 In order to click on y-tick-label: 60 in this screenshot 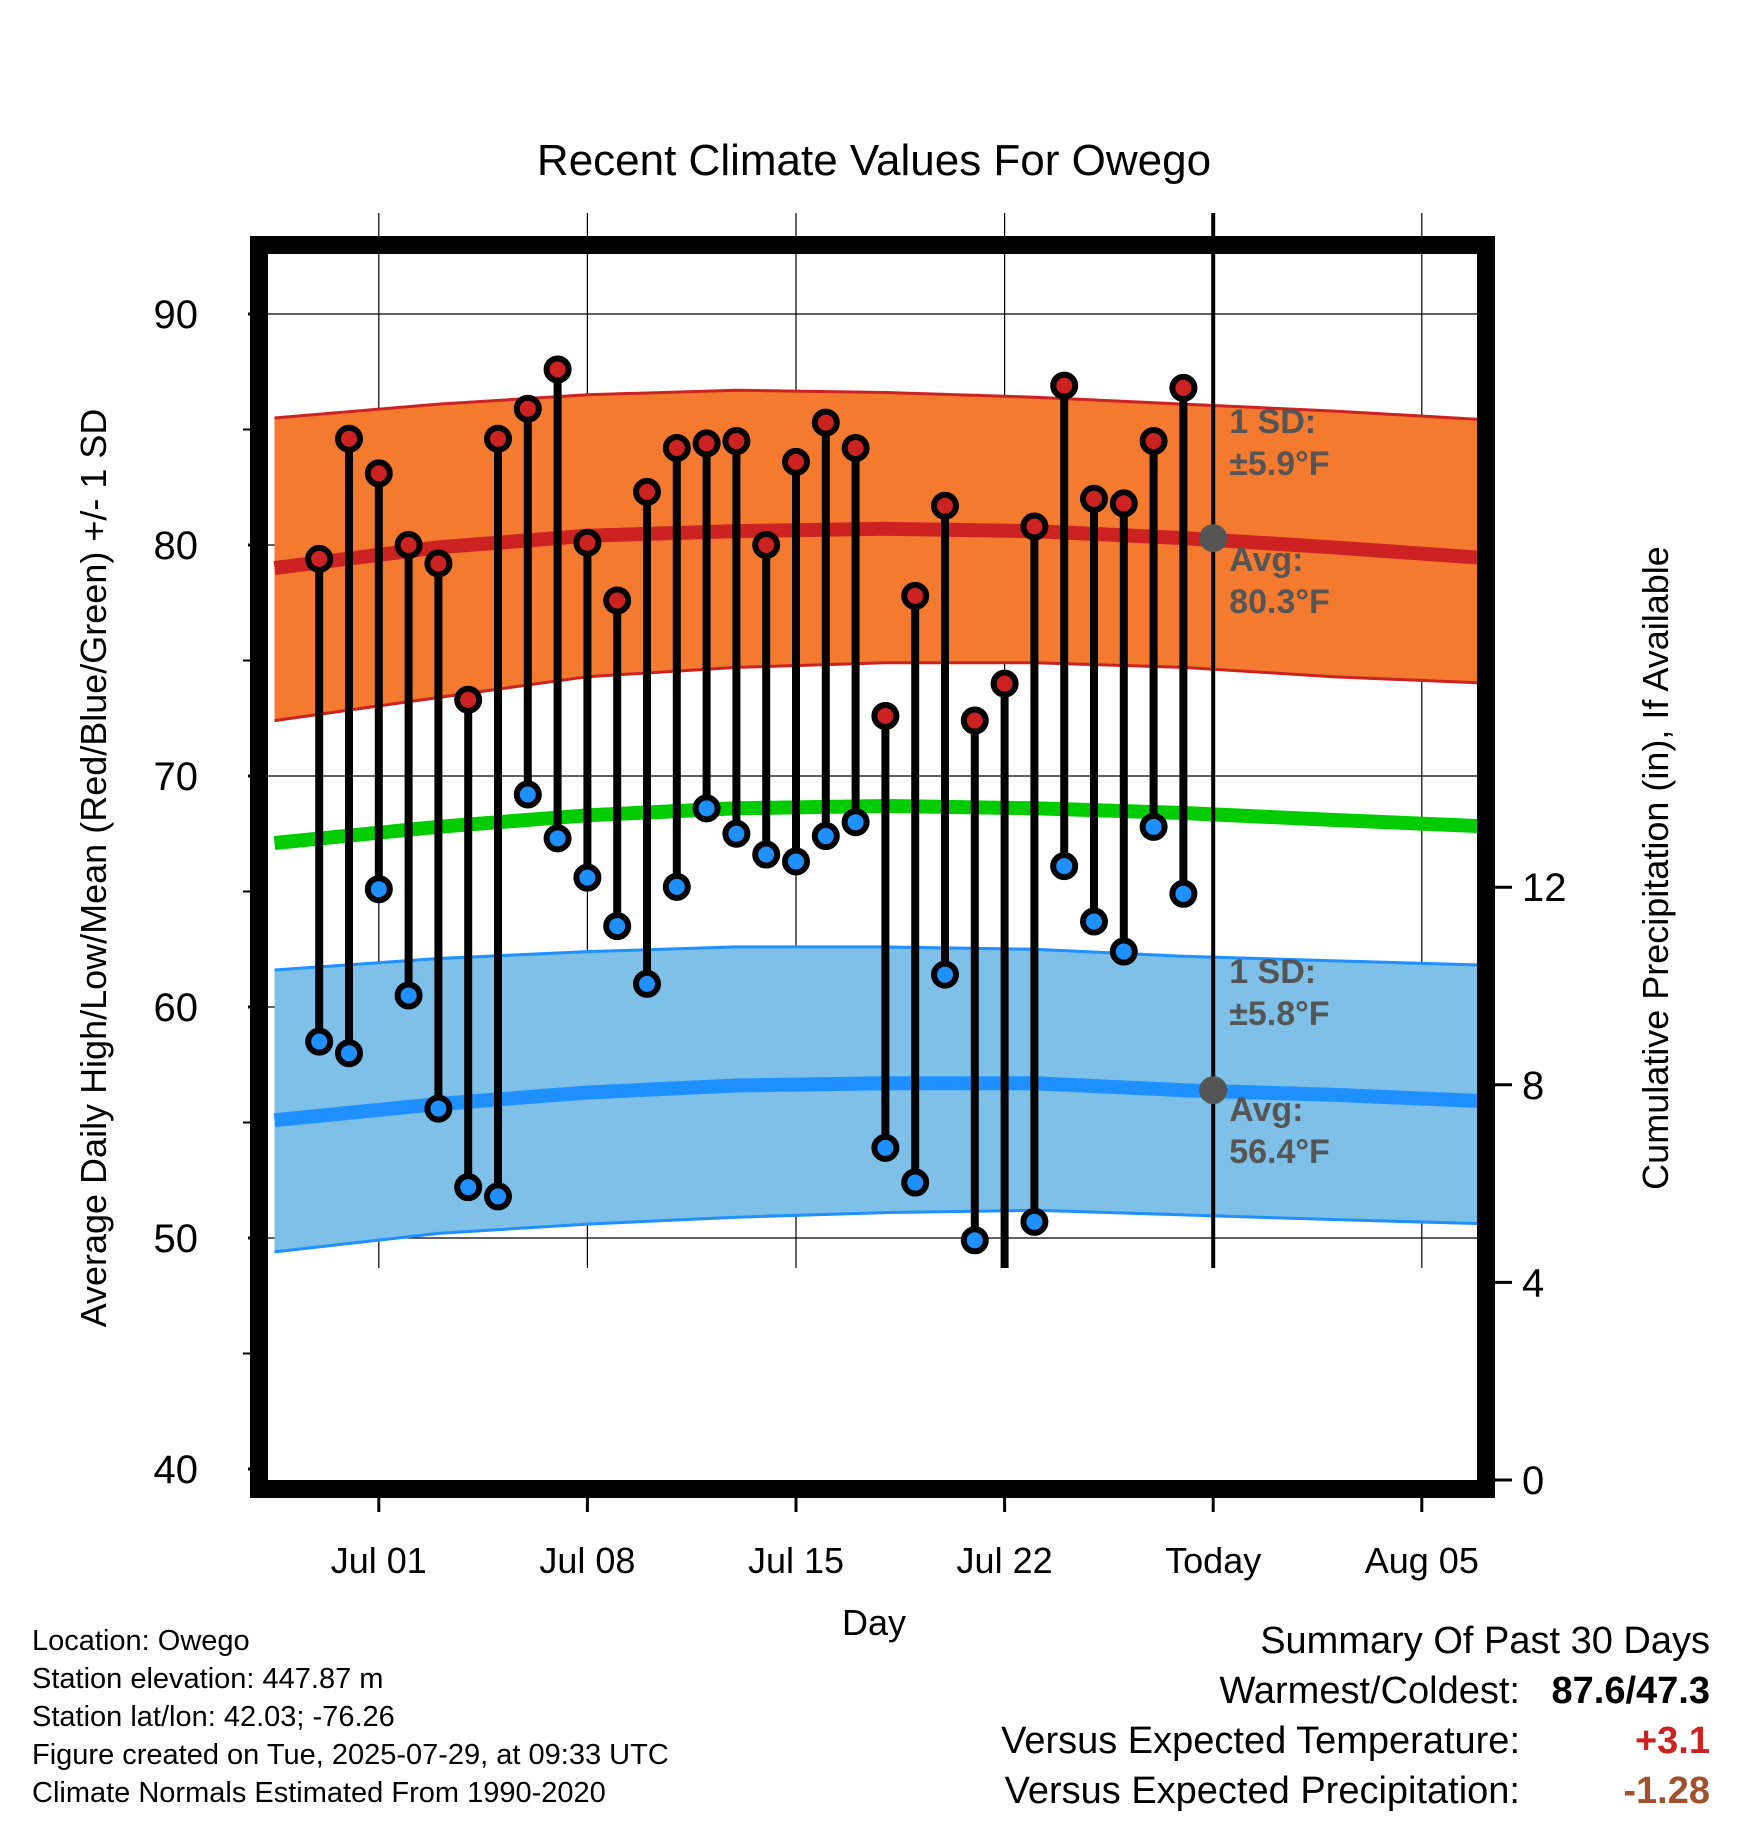, I will do `click(176, 1008)`.